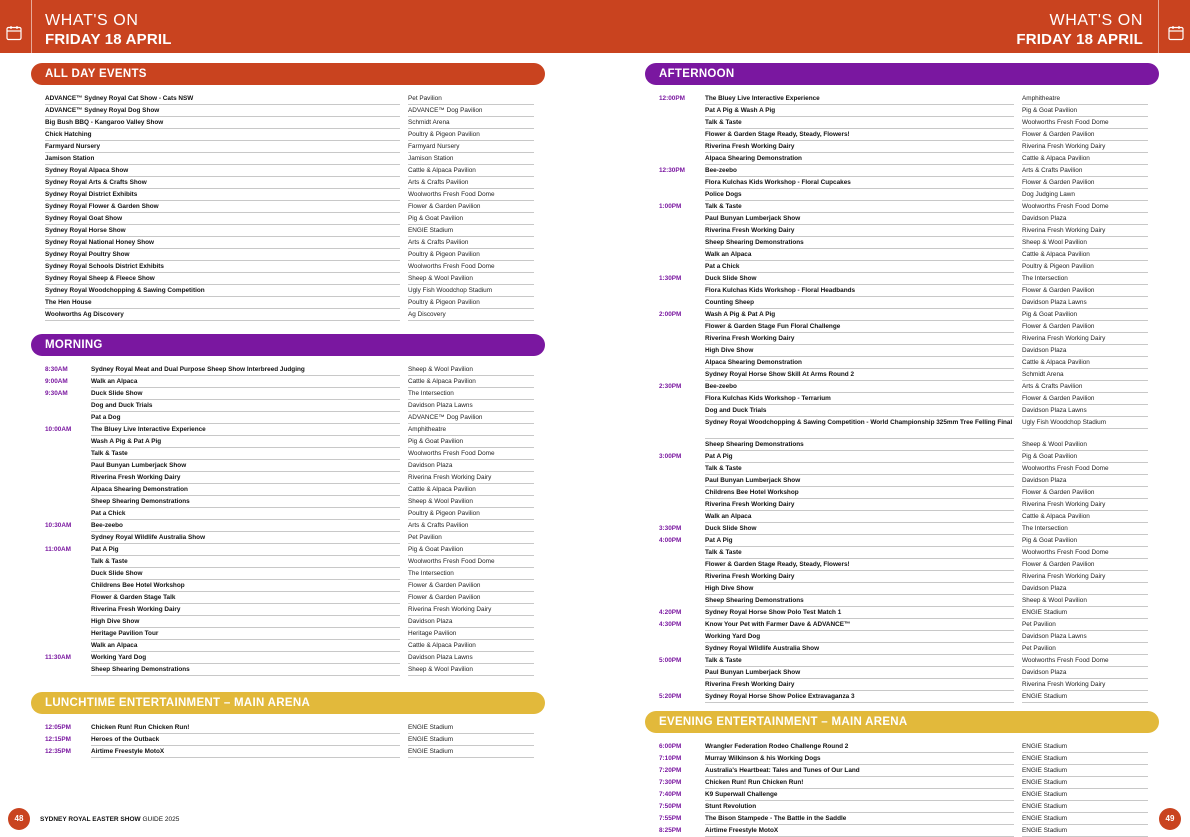  What do you see at coordinates (670, 770) in the screenshot?
I see `event-time: 7:20PM` at bounding box center [670, 770].